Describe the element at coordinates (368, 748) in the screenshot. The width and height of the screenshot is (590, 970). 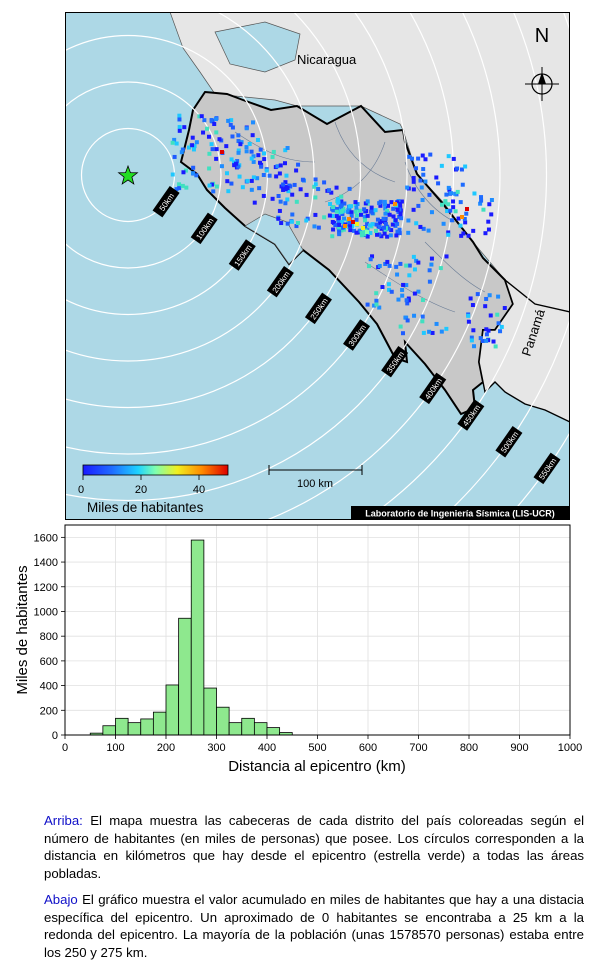
I see `x-tick-label: 600` at that location.